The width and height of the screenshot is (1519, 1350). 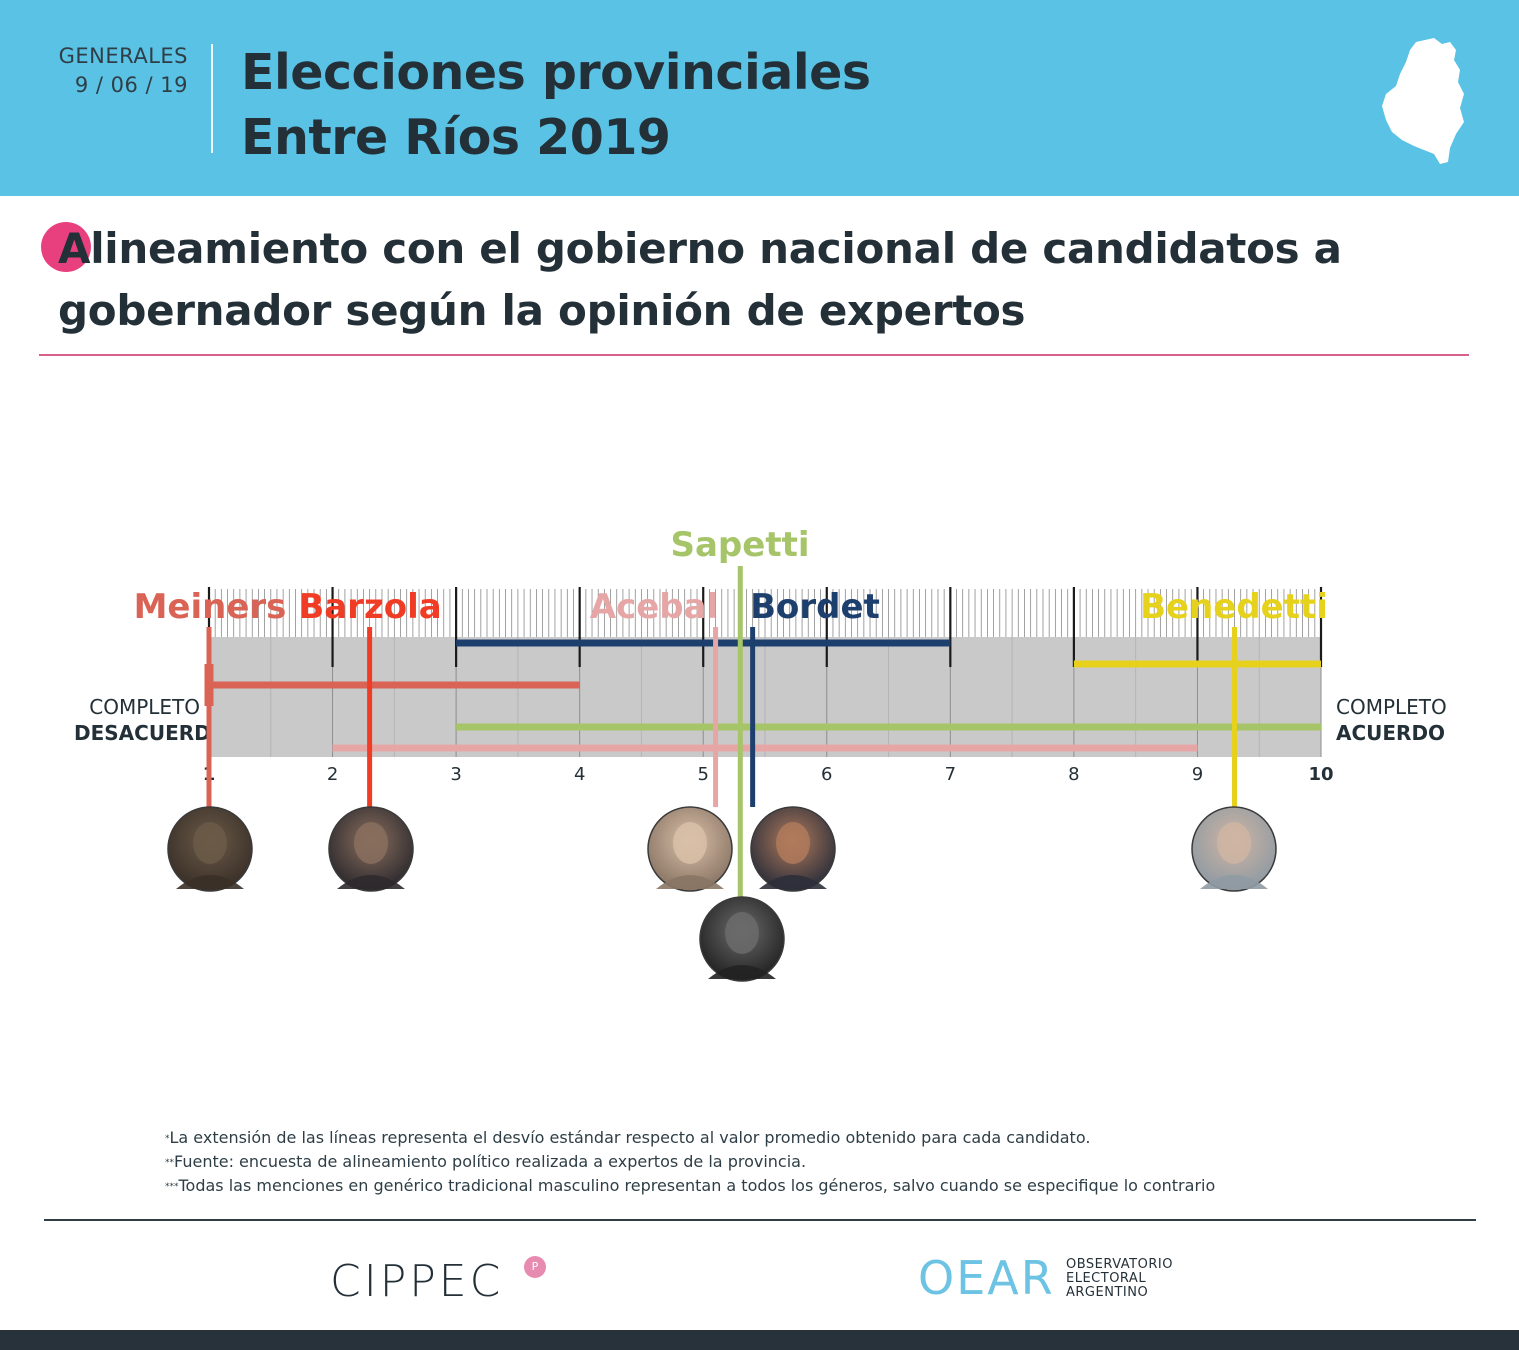 What do you see at coordinates (1234, 882) in the screenshot?
I see `benedetti-photo-shoulders` at bounding box center [1234, 882].